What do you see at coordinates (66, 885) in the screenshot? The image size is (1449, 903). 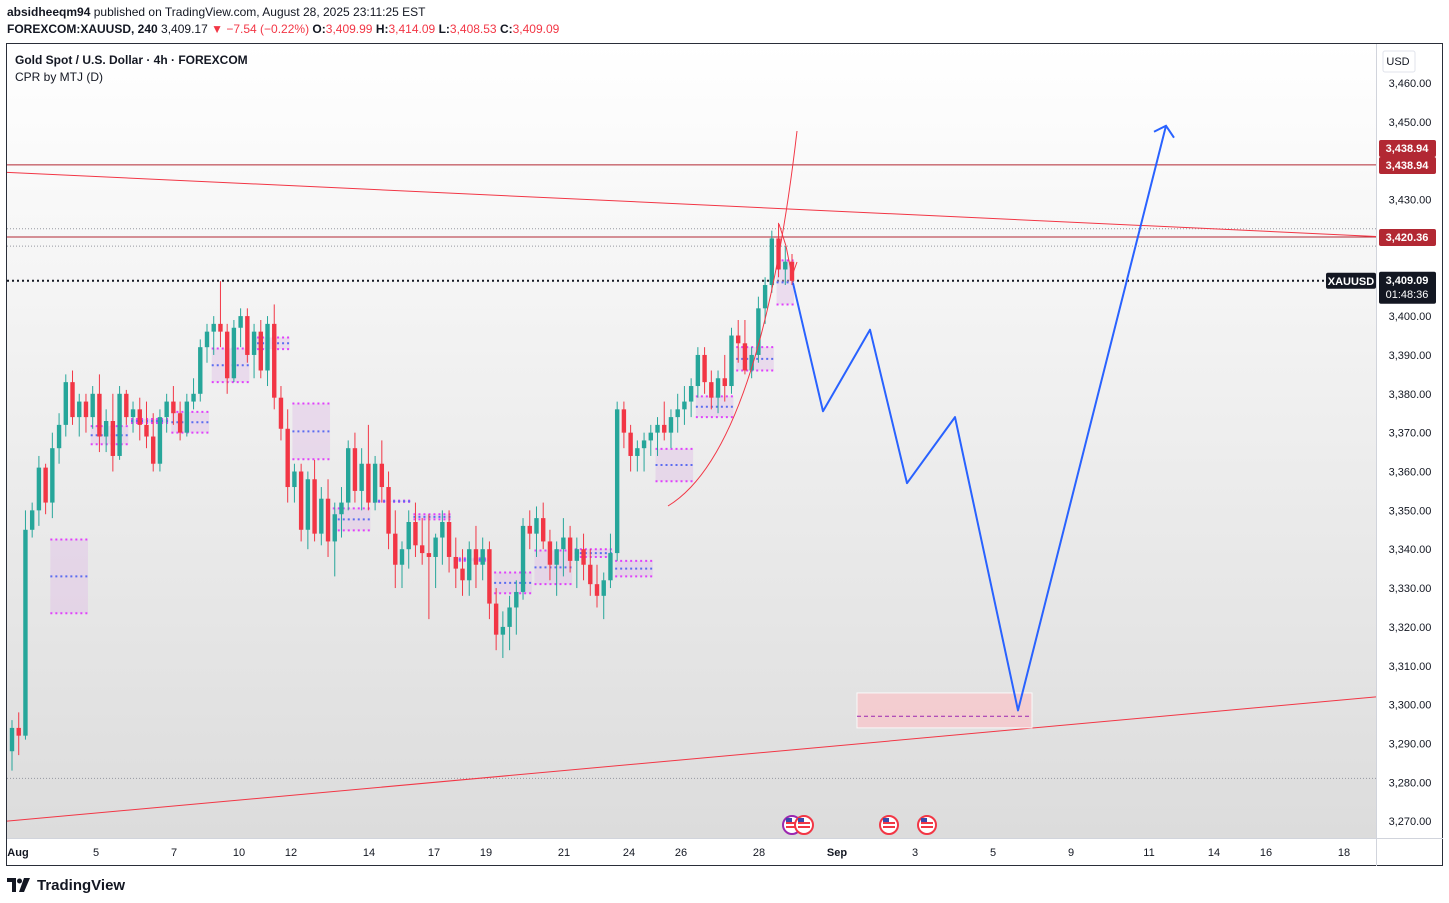 I see `footer-brand: TradingView` at bounding box center [66, 885].